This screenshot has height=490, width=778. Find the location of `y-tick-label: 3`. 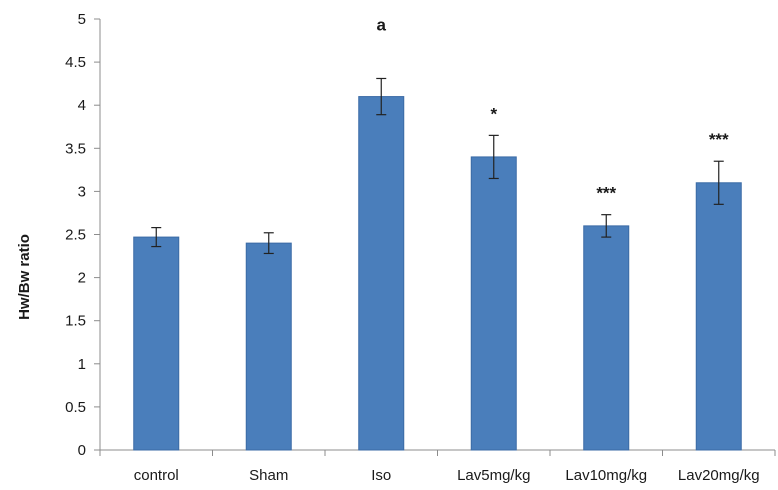

y-tick-label: 3 is located at coordinates (82, 191).